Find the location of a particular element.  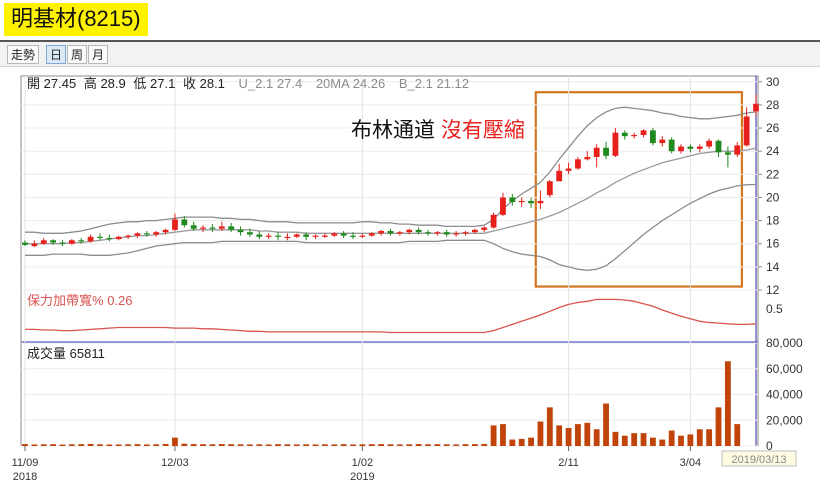

date-tick-label: 3/04 is located at coordinates (690, 463).